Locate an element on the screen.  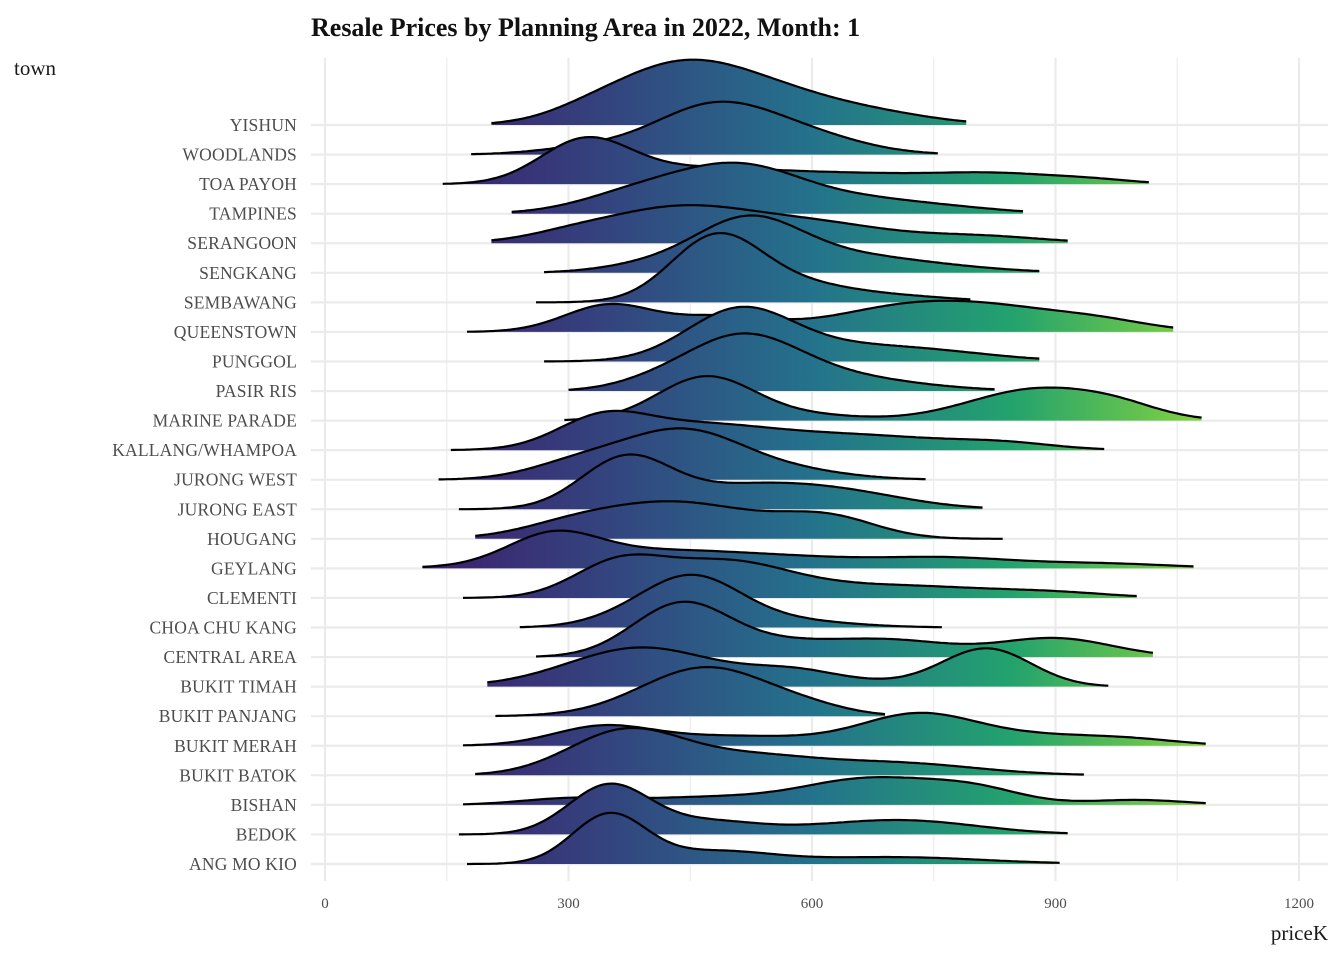
y-tick-label: BUKIT PANJANG is located at coordinates (228, 716).